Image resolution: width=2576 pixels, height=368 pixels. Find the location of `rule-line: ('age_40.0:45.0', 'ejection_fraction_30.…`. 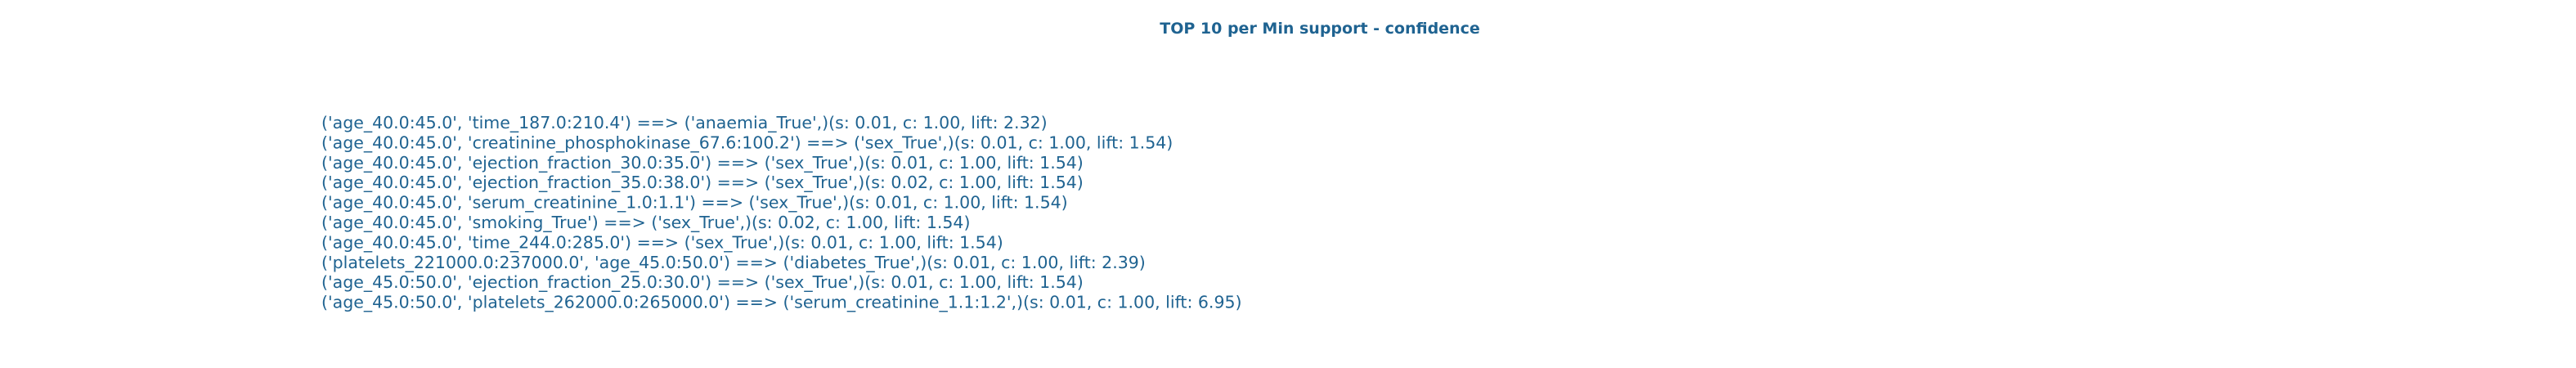

rule-line: ('age_40.0:45.0', 'ejection_fraction_30.… is located at coordinates (702, 163).